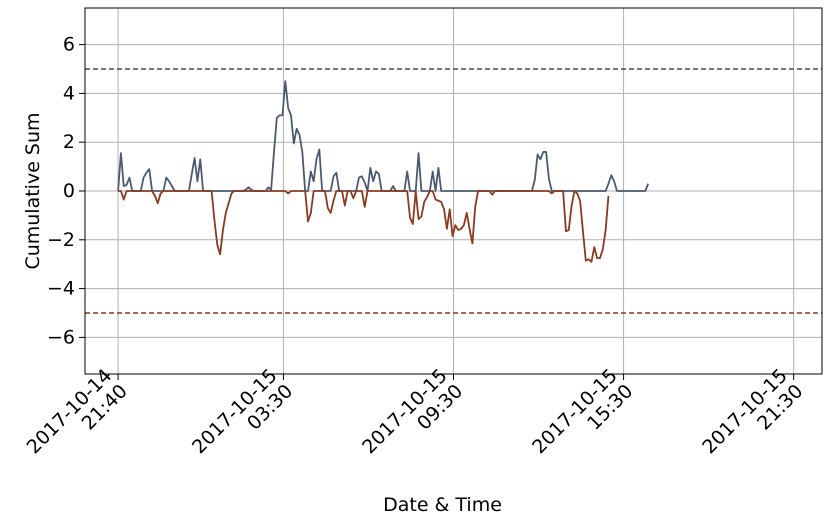 The image size is (831, 528). Describe the element at coordinates (69, 45) in the screenshot. I see `y-tick-label: 6` at that location.